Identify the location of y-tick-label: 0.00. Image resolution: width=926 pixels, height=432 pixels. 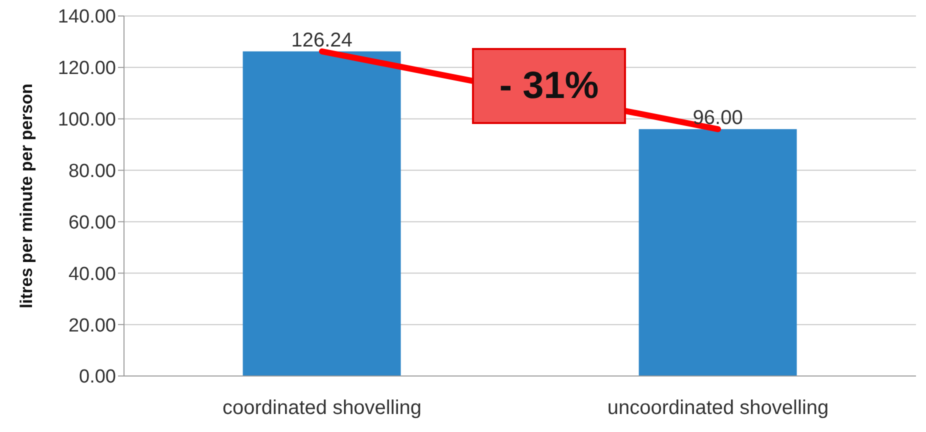
(97, 377).